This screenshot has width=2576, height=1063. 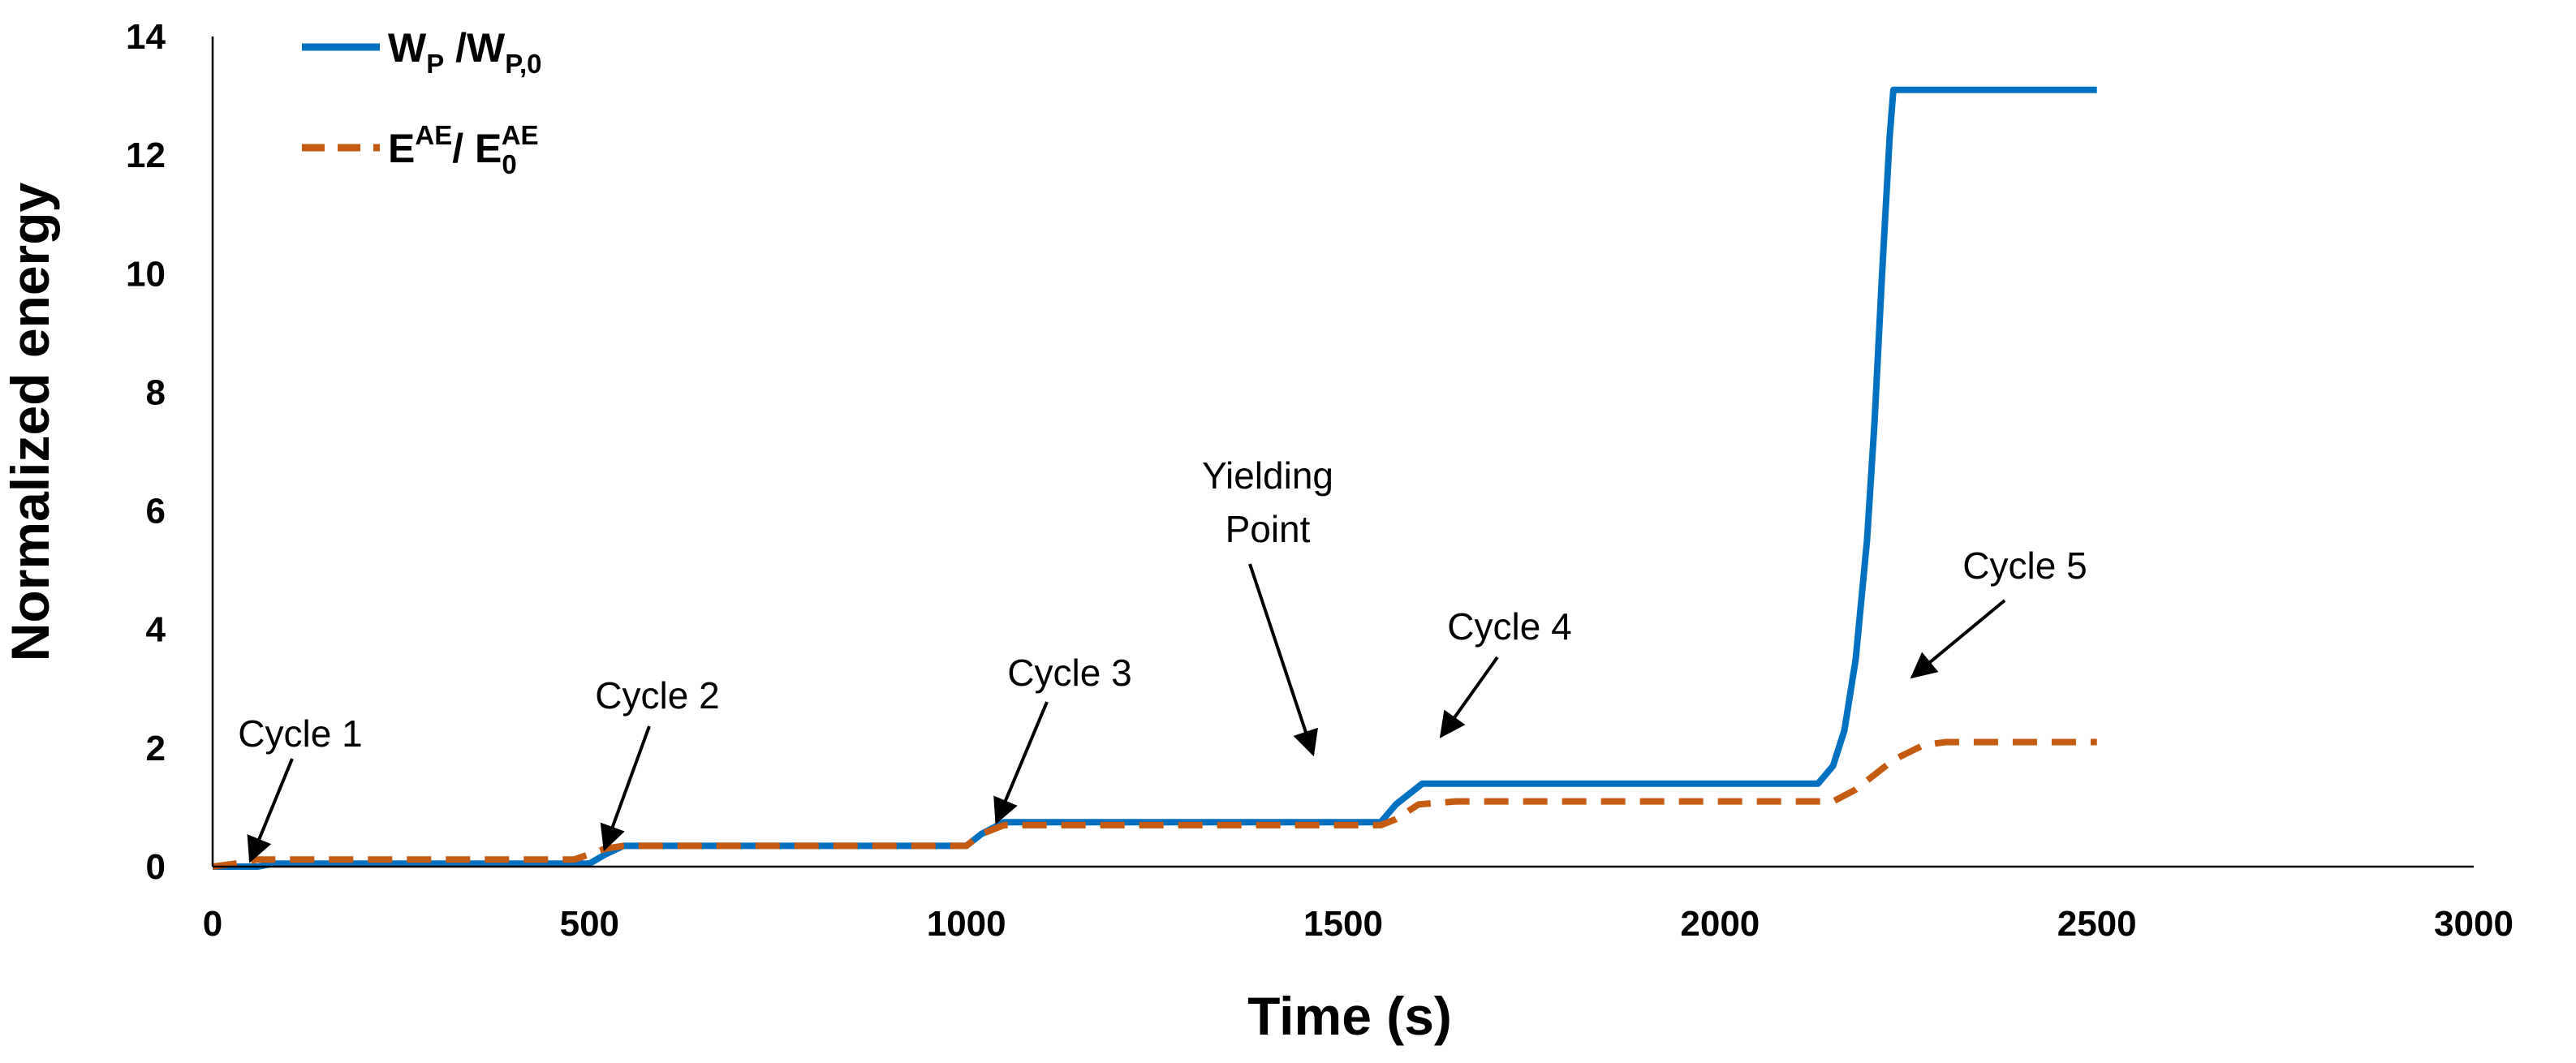 What do you see at coordinates (156, 392) in the screenshot?
I see `y-tick-label: 8` at bounding box center [156, 392].